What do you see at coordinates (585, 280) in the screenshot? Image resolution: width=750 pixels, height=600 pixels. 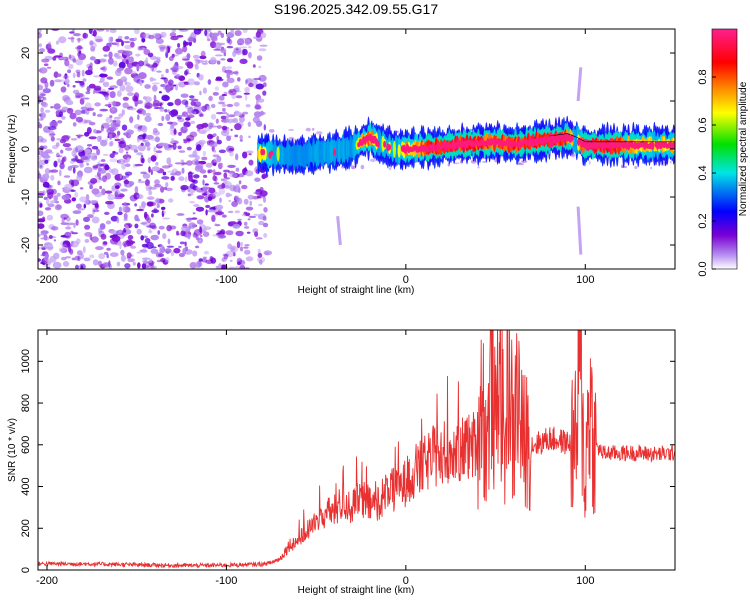 I see `spectrogram-x-tick-label: 100` at bounding box center [585, 280].